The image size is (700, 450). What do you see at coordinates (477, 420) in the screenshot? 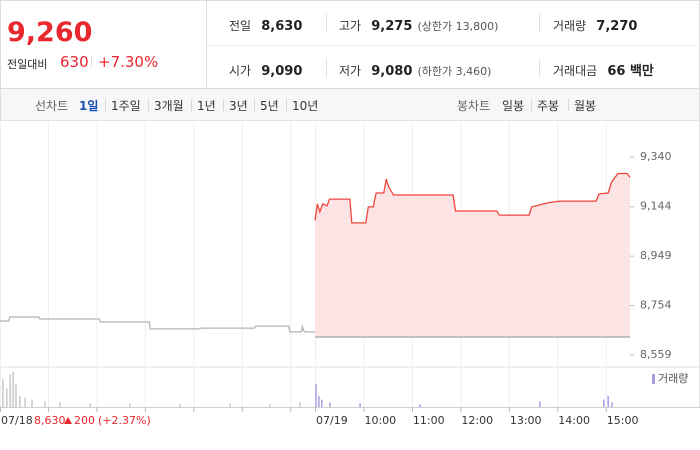
I see `x-tick-label: 12:00` at bounding box center [477, 420].